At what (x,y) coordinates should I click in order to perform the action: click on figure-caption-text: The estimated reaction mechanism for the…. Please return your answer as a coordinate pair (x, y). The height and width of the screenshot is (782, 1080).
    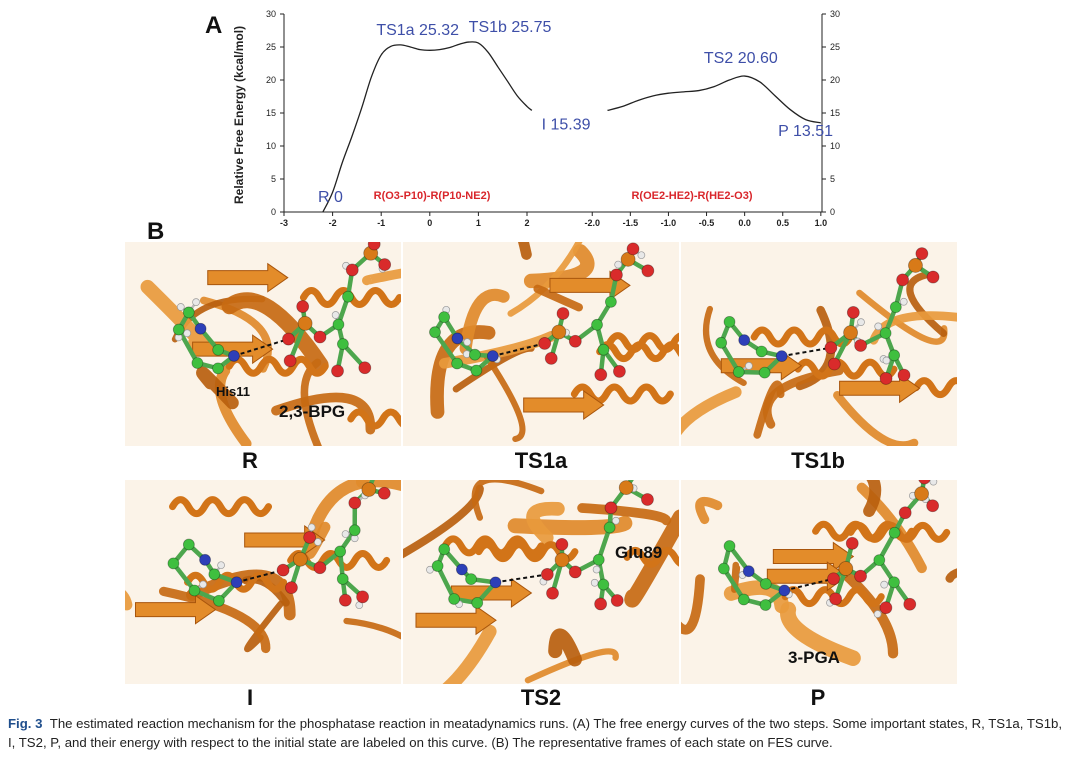
    Looking at the image, I should click on (535, 733).